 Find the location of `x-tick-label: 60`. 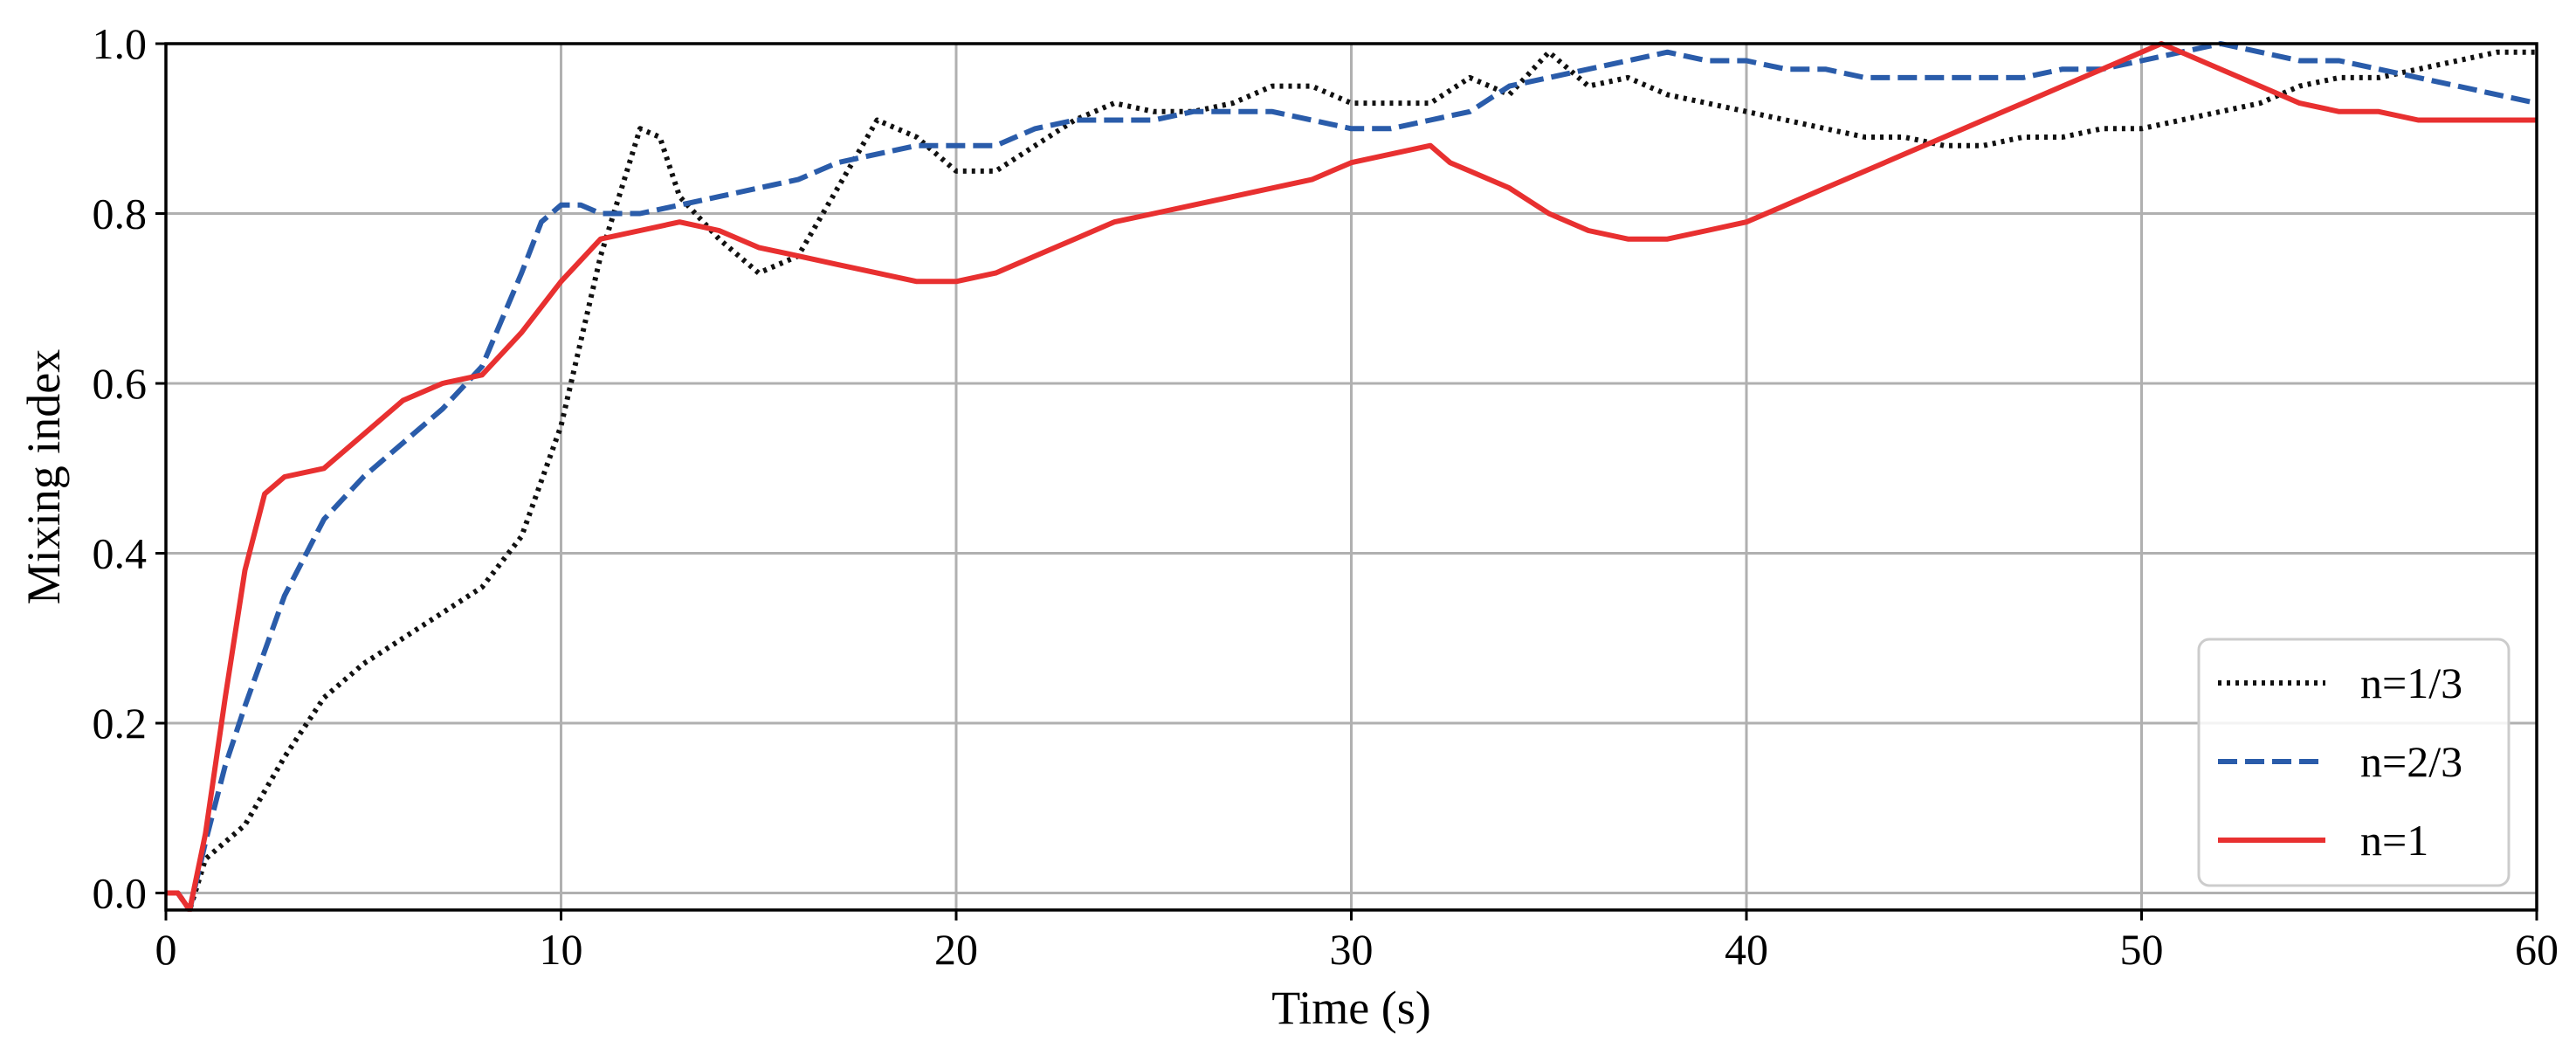

x-tick-label: 60 is located at coordinates (2537, 949).